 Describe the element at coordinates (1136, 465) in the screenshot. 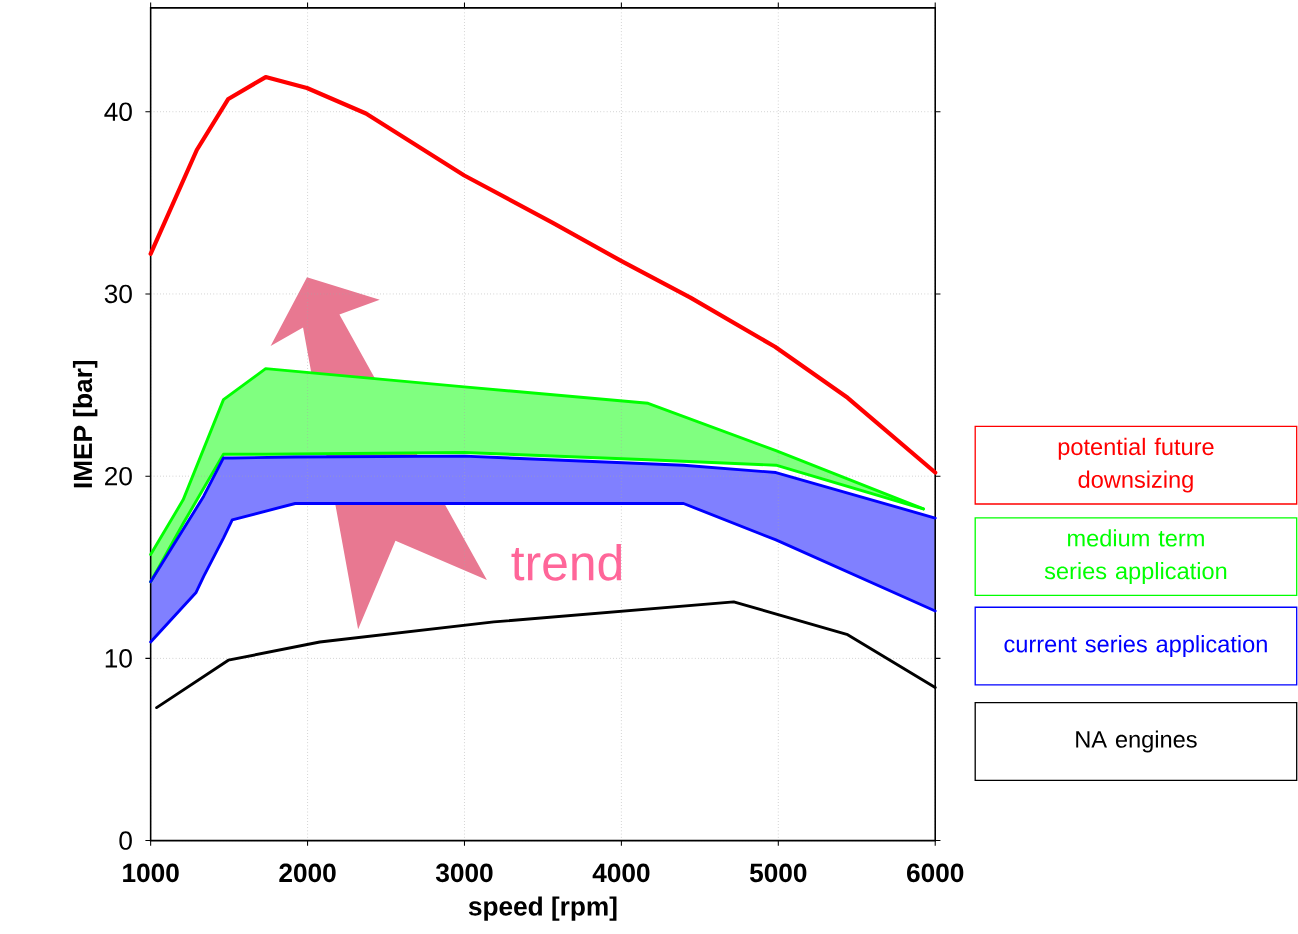

I see `text: potential future downsizing` at that location.